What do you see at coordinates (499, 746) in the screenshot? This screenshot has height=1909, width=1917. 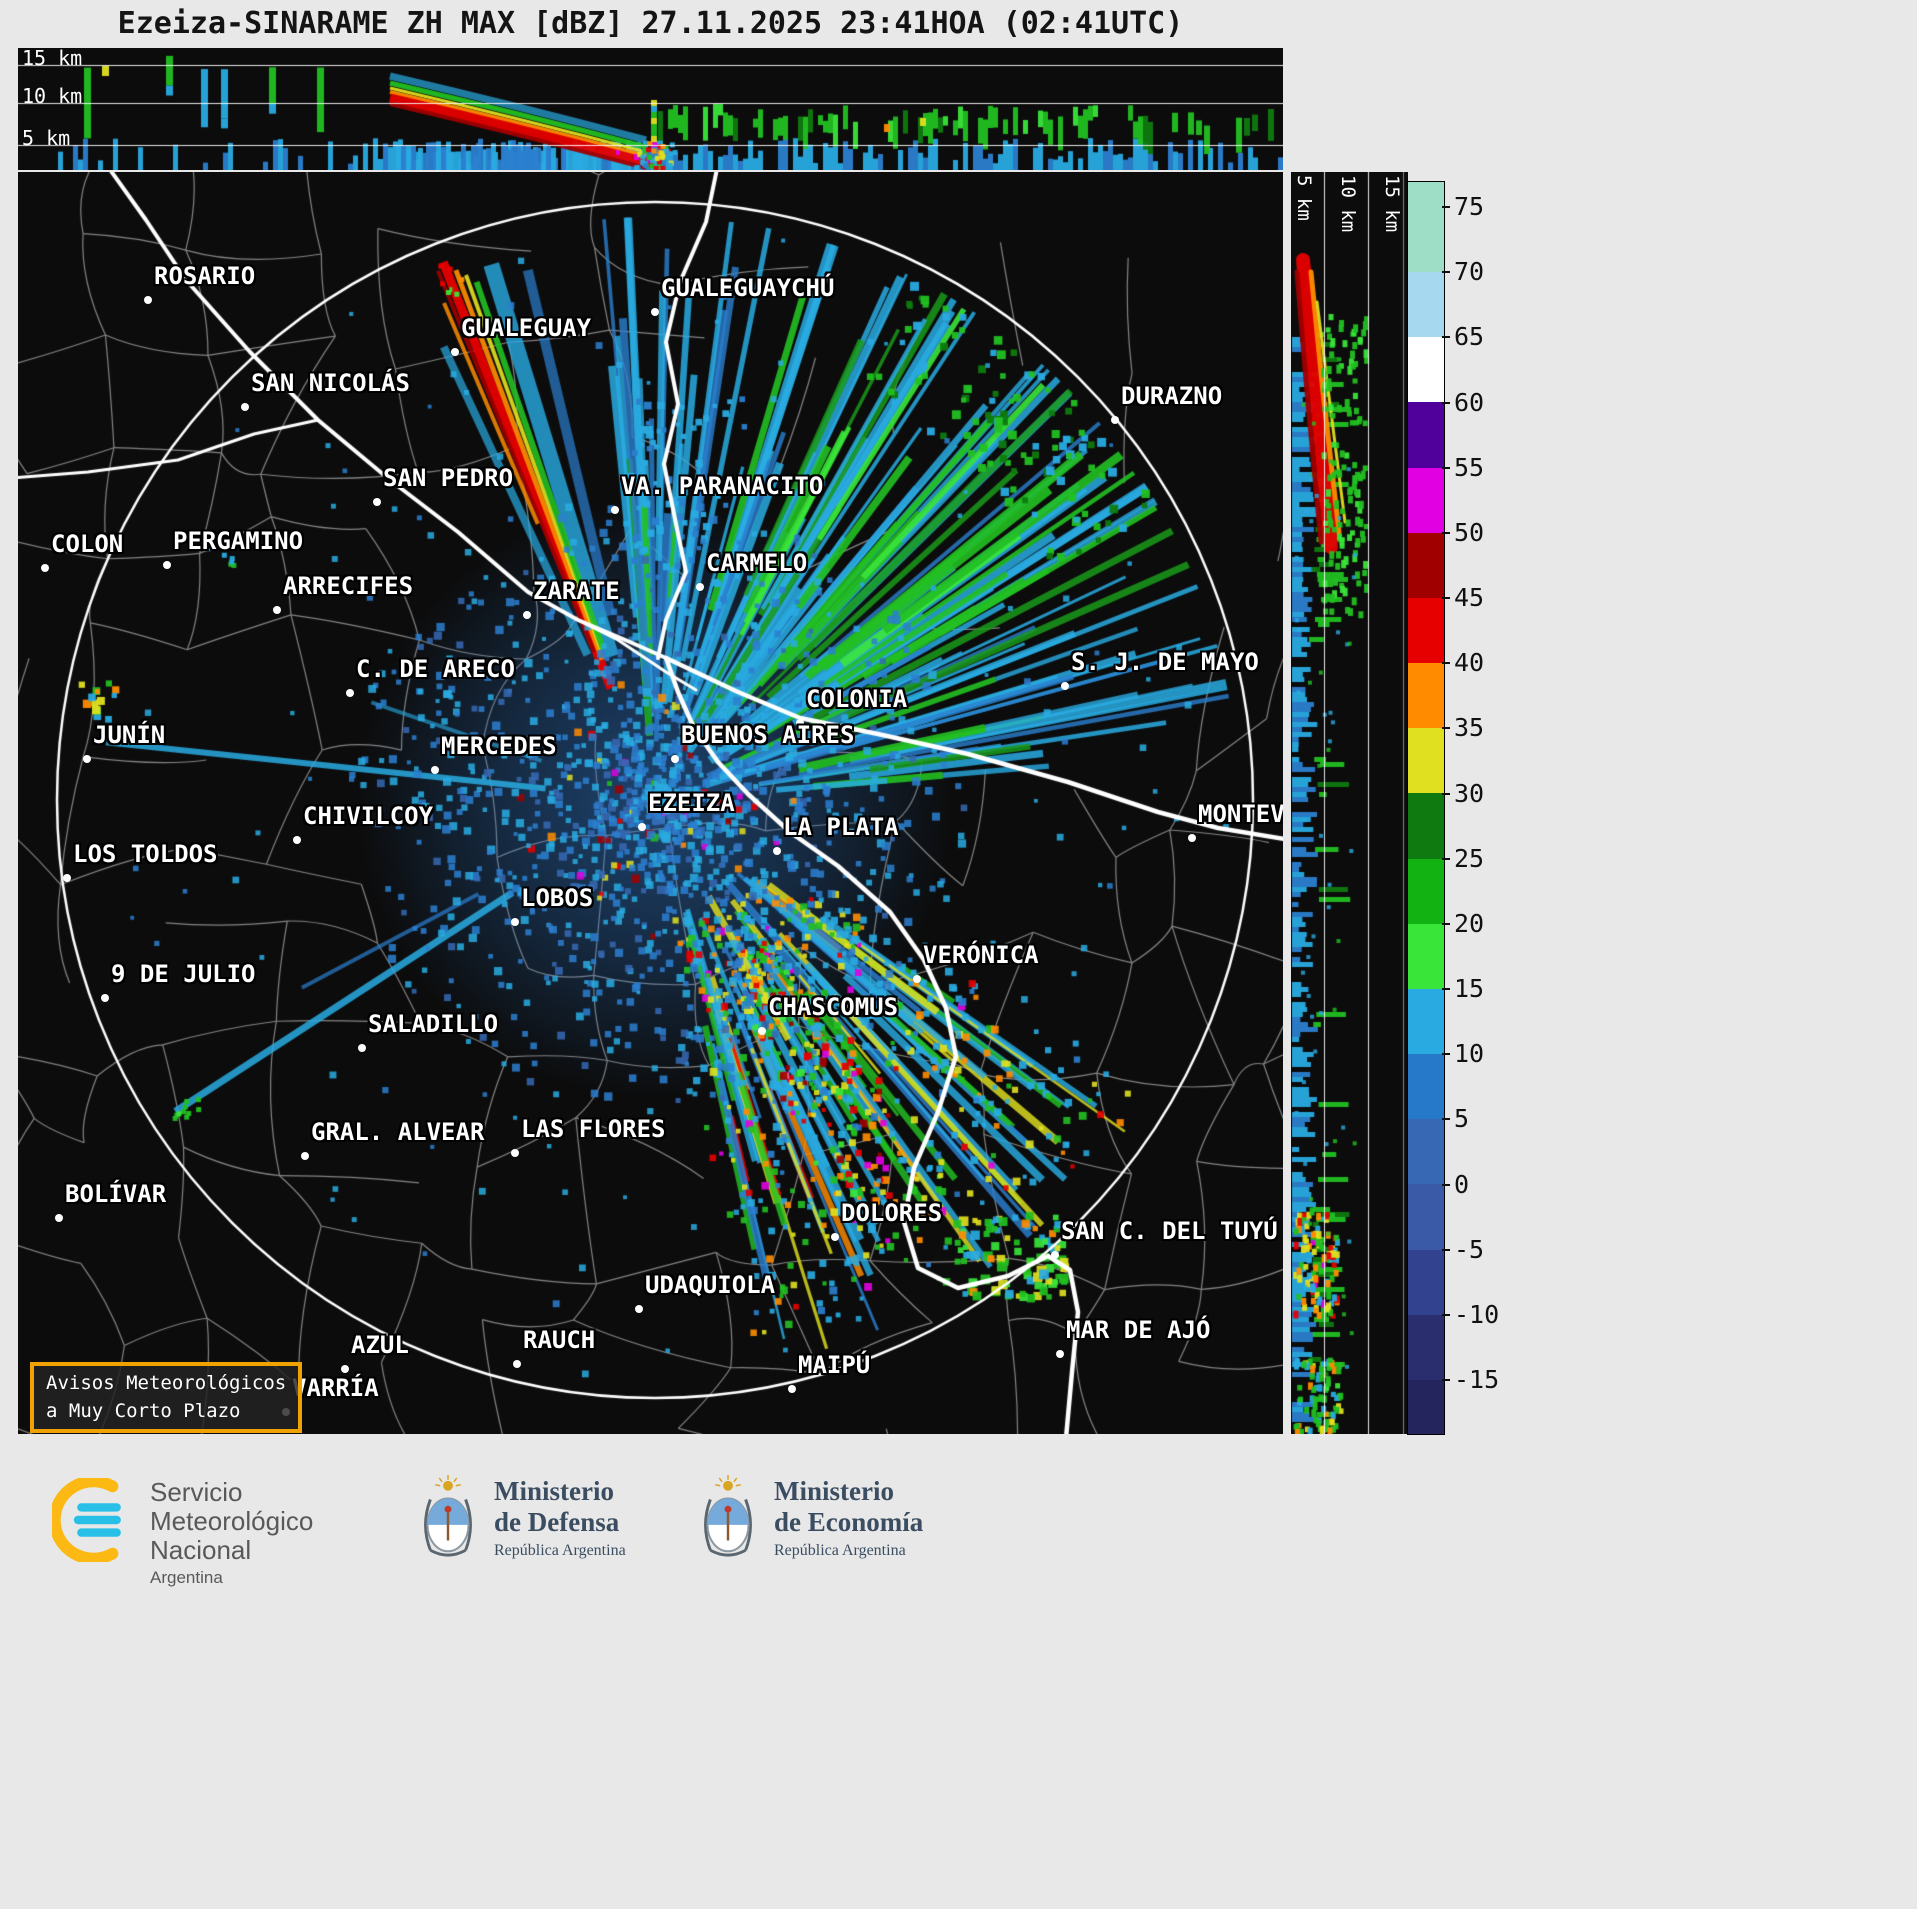 I see `city-label: MERCEDES` at bounding box center [499, 746].